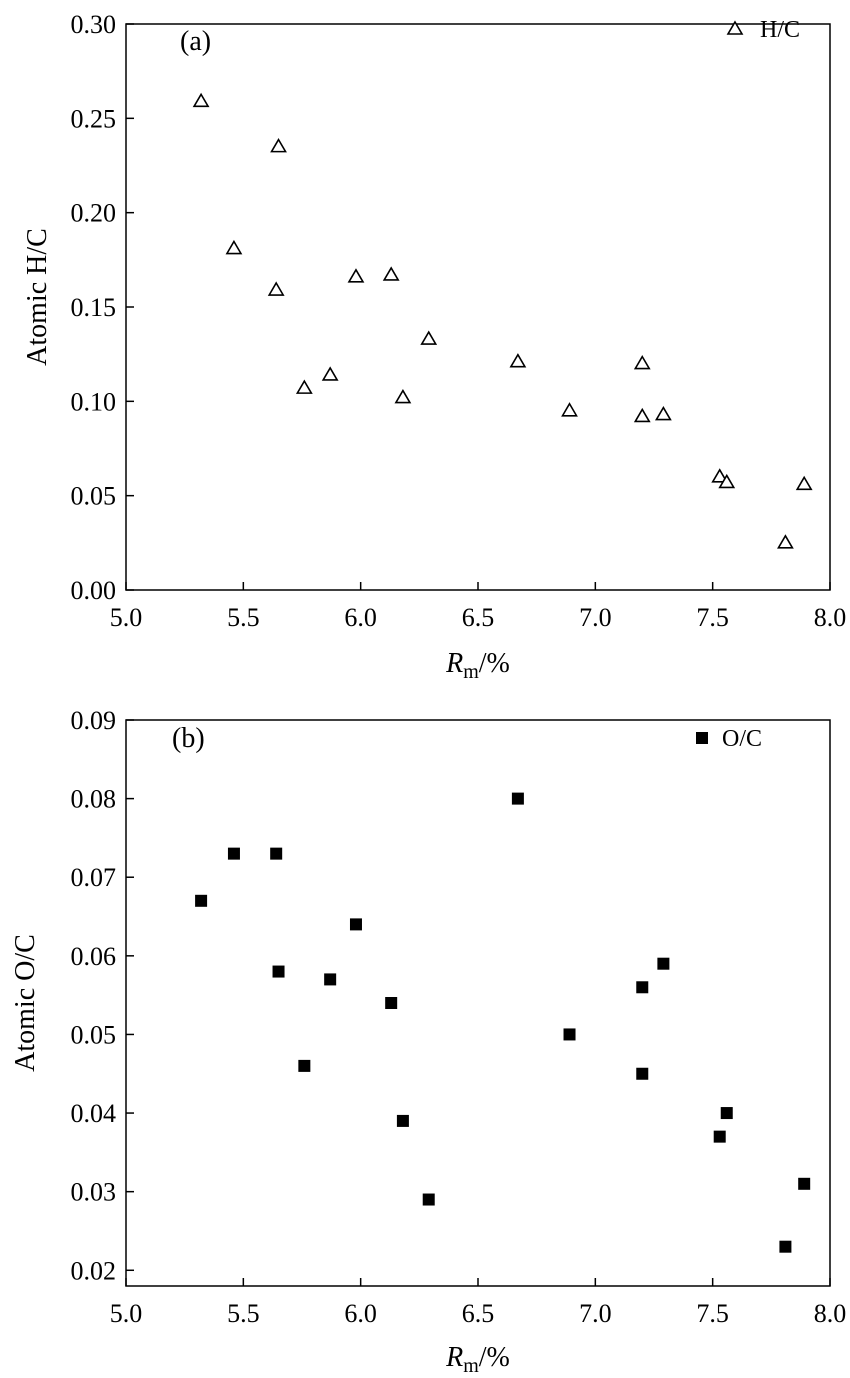 Image resolution: width=850 pixels, height=1378 pixels. What do you see at coordinates (94, 1270) in the screenshot?
I see `panel-b-y-tick-label: 0.02` at bounding box center [94, 1270].